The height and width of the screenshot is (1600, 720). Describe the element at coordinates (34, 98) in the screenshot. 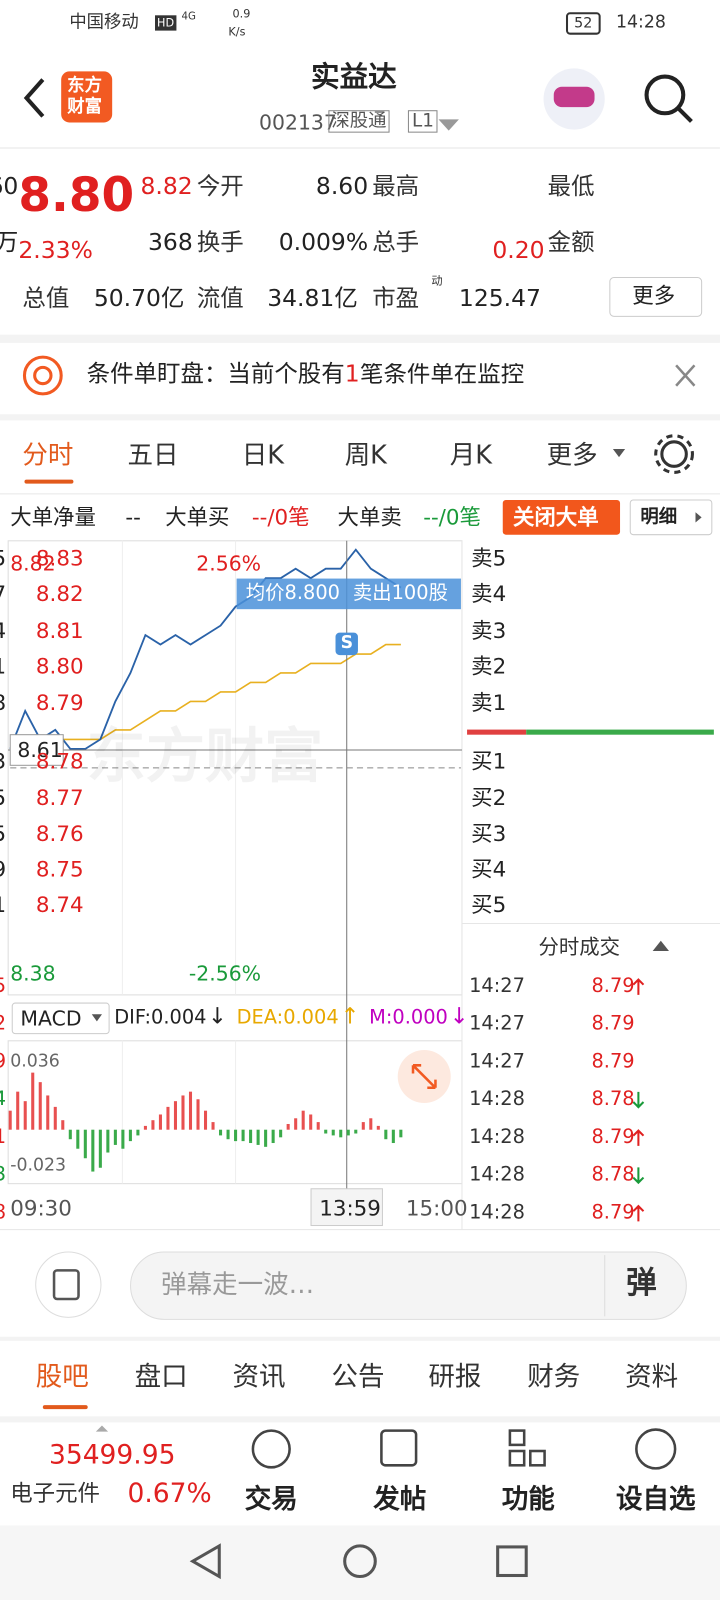

I see `back-icon` at that location.